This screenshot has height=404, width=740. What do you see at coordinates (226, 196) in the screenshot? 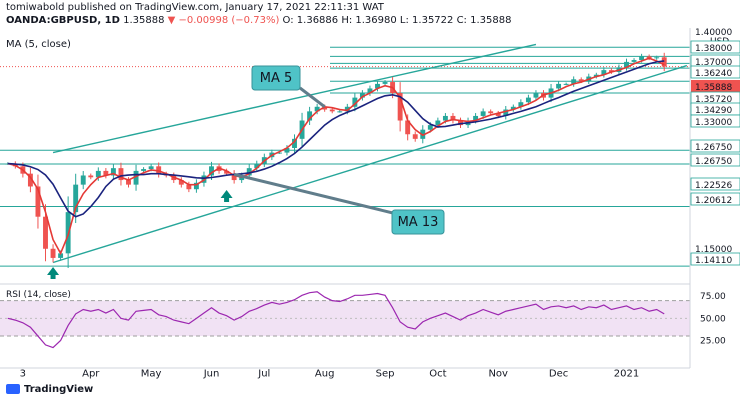
I see `buy-arrow-jul-icon` at bounding box center [226, 196].